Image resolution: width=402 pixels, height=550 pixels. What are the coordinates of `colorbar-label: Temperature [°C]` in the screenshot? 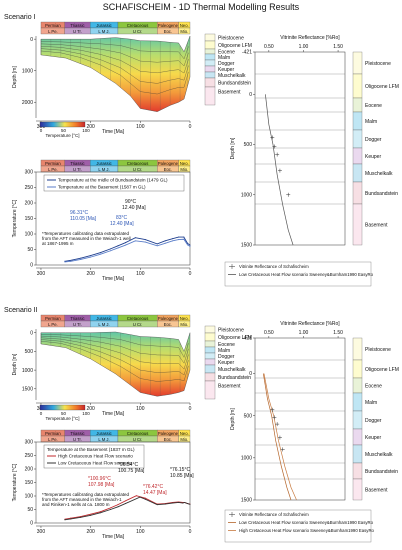 It's located at (62, 418).